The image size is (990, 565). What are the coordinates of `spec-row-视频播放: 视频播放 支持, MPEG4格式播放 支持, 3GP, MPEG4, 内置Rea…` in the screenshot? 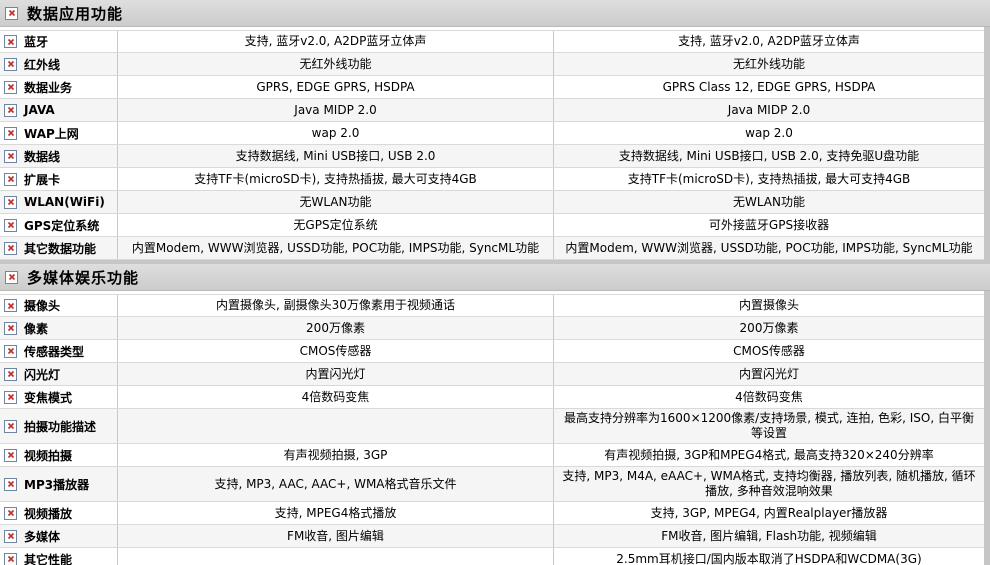 It's located at (492, 513).